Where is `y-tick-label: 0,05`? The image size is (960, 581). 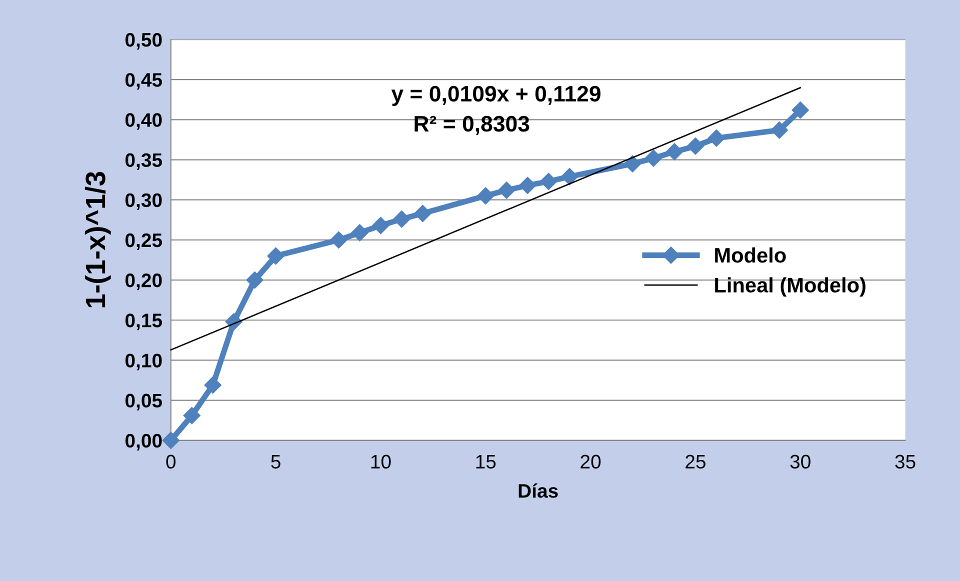
y-tick-label: 0,05 is located at coordinates (143, 402).